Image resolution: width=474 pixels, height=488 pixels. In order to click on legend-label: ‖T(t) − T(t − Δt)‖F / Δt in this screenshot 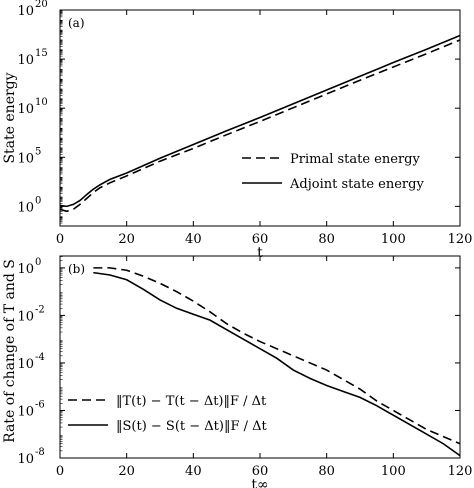, I will do `click(191, 401)`.